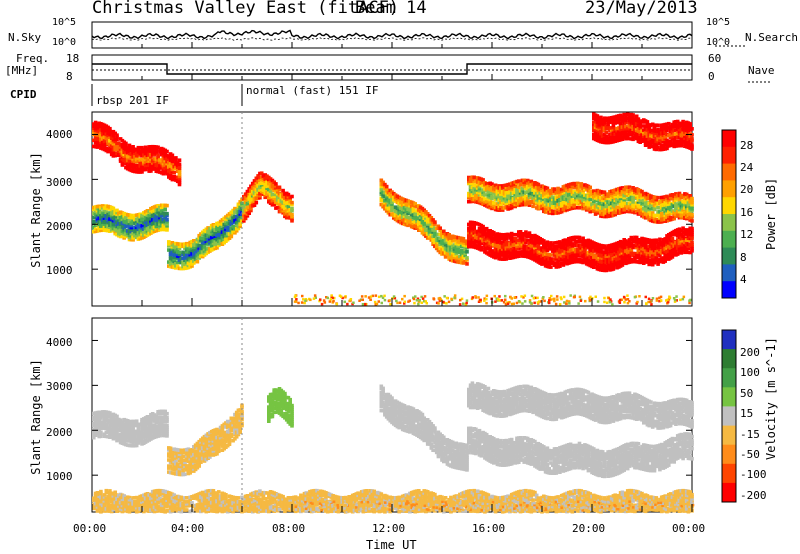  Describe the element at coordinates (90, 528) in the screenshot. I see `xtick-0: 00:00` at that location.